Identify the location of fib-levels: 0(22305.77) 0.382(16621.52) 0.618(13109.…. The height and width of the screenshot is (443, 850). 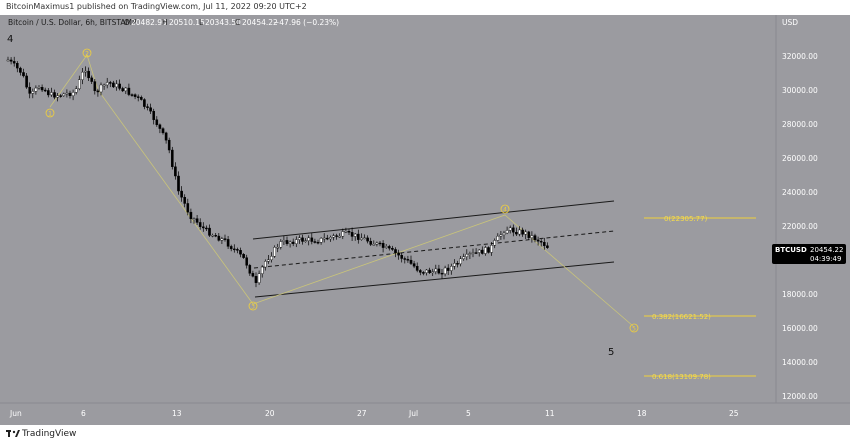
(700, 298).